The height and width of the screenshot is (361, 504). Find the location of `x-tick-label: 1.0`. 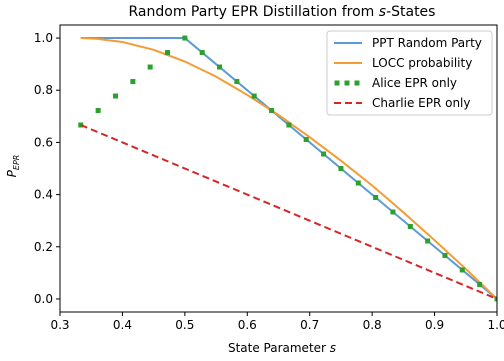

x-tick-label: 1.0 is located at coordinates (495, 325).